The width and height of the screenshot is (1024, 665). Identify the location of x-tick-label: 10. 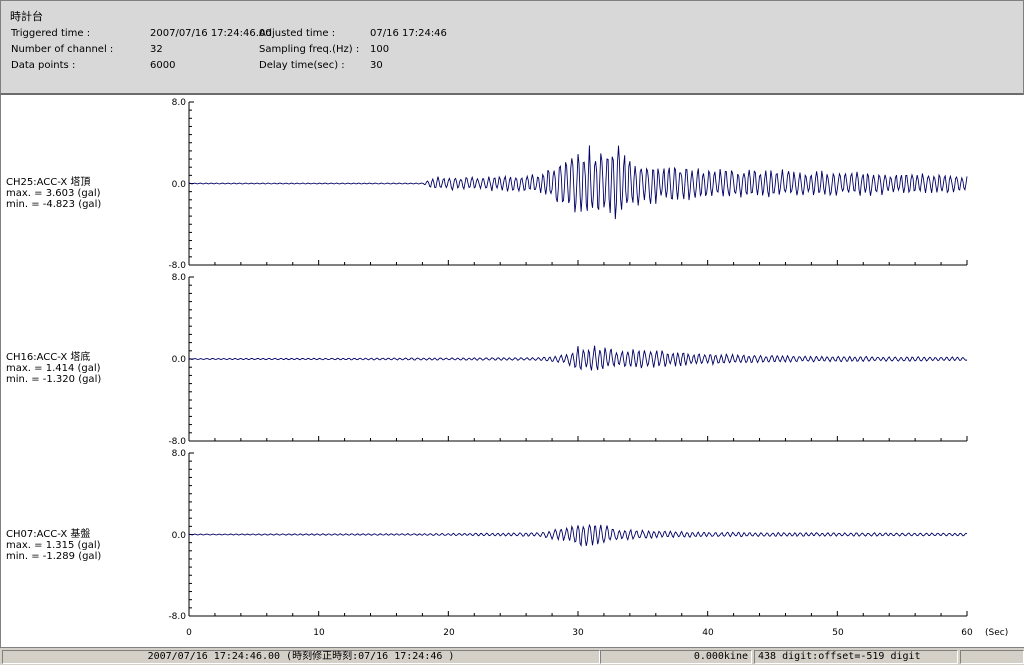
(319, 633).